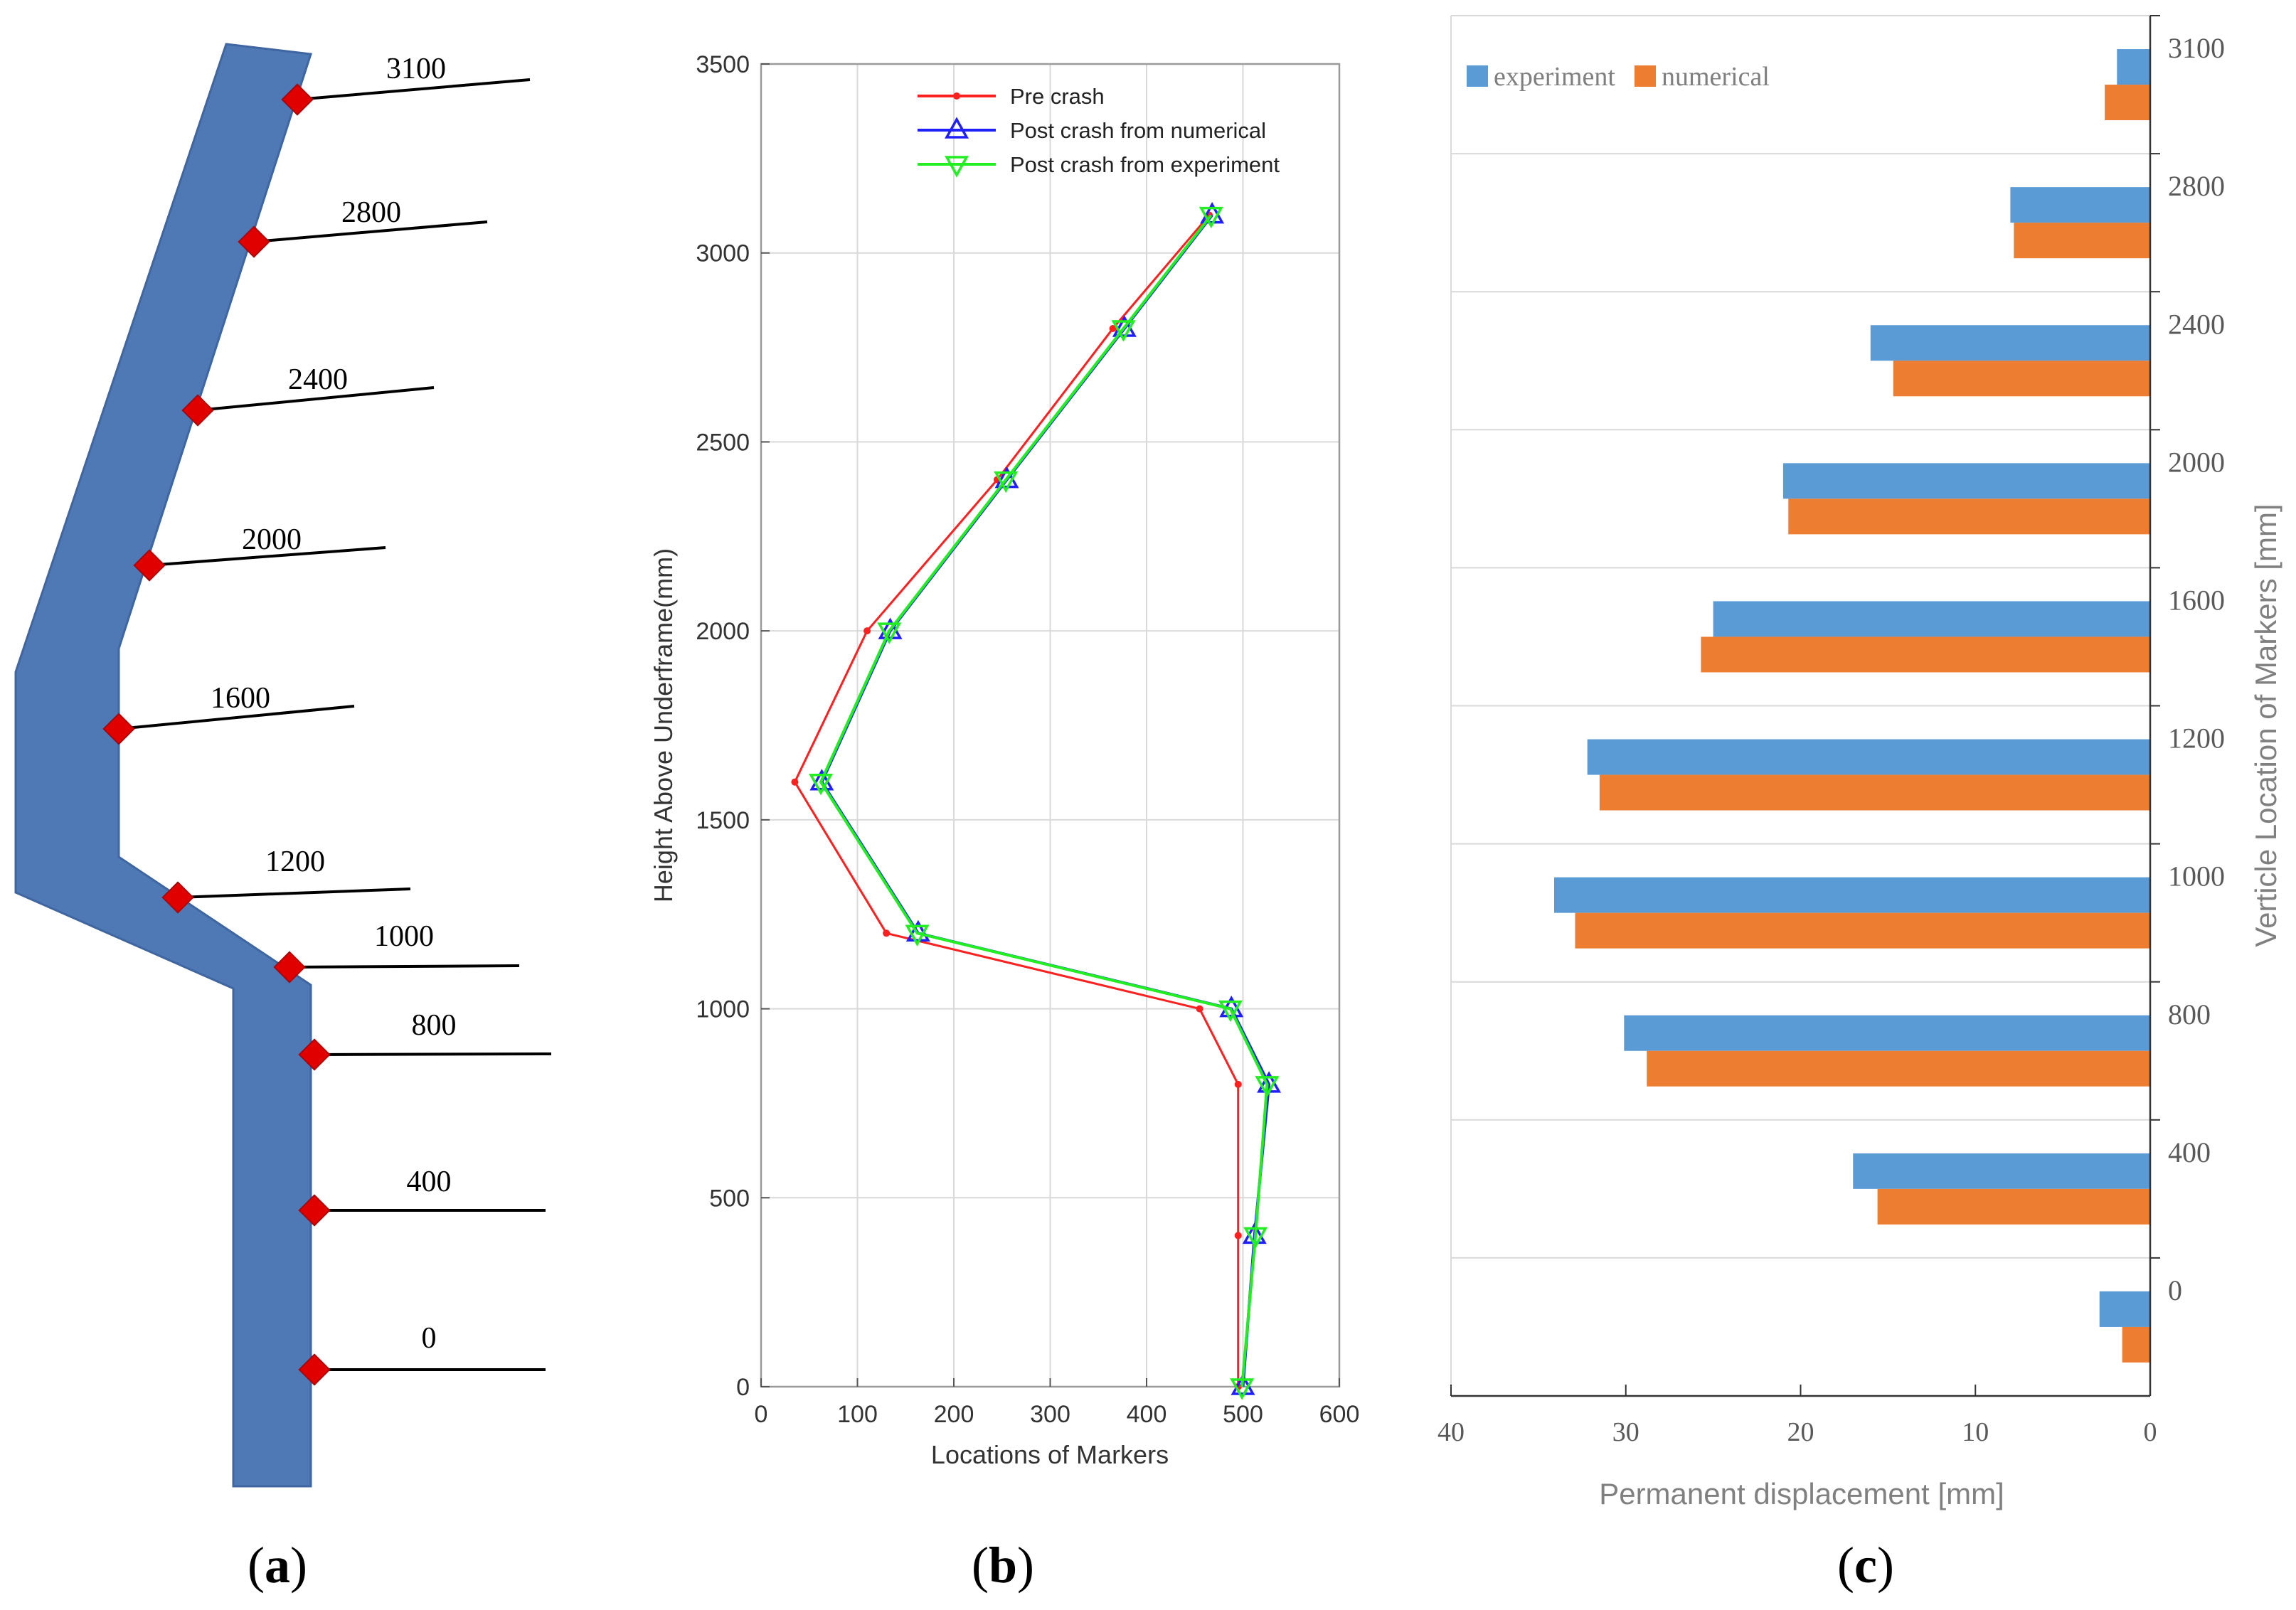  I want to click on line-chart-y-tick-label: 1000, so click(723, 1009).